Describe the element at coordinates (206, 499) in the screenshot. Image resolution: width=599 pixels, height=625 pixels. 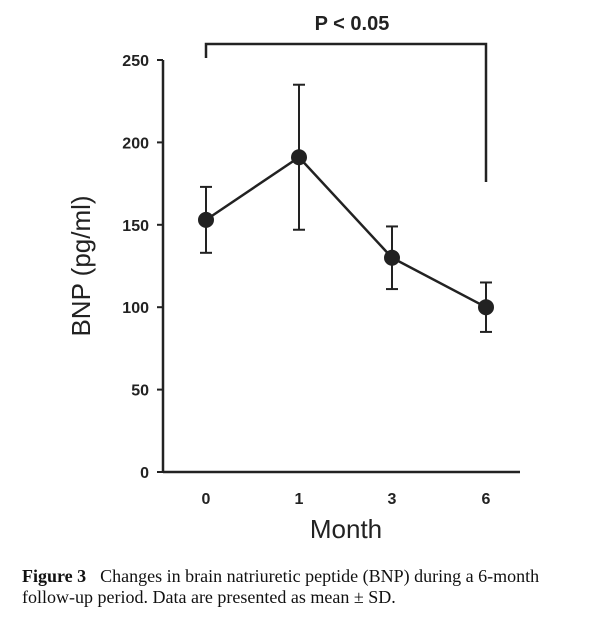
I see `x-tick-label-0: 0` at that location.